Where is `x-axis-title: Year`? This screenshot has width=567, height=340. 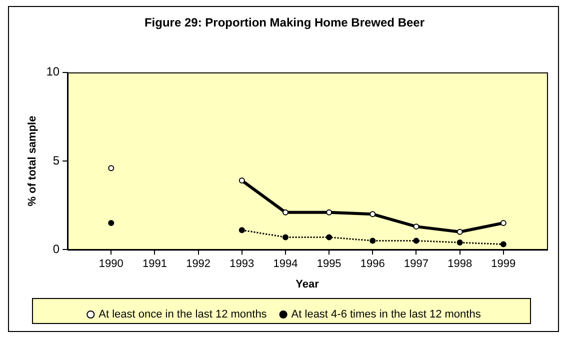
x-axis-title: Year is located at coordinates (308, 284).